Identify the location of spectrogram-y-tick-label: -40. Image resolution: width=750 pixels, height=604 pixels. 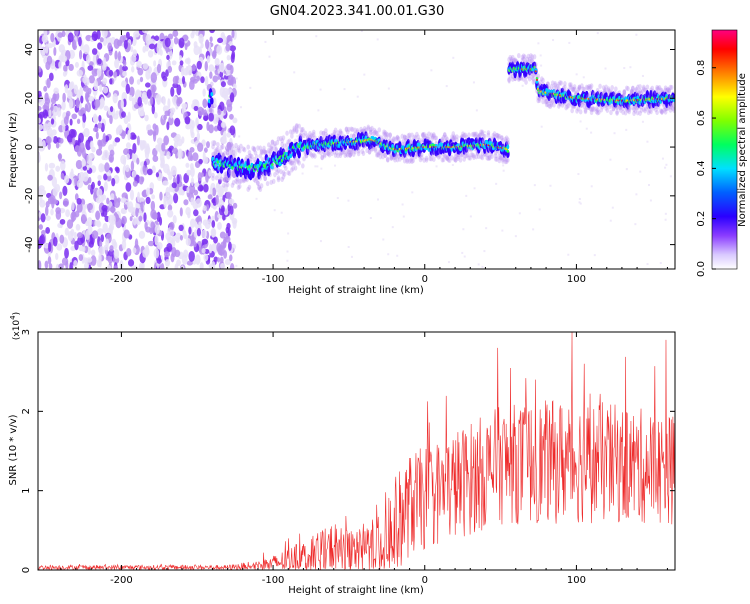
(29, 244).